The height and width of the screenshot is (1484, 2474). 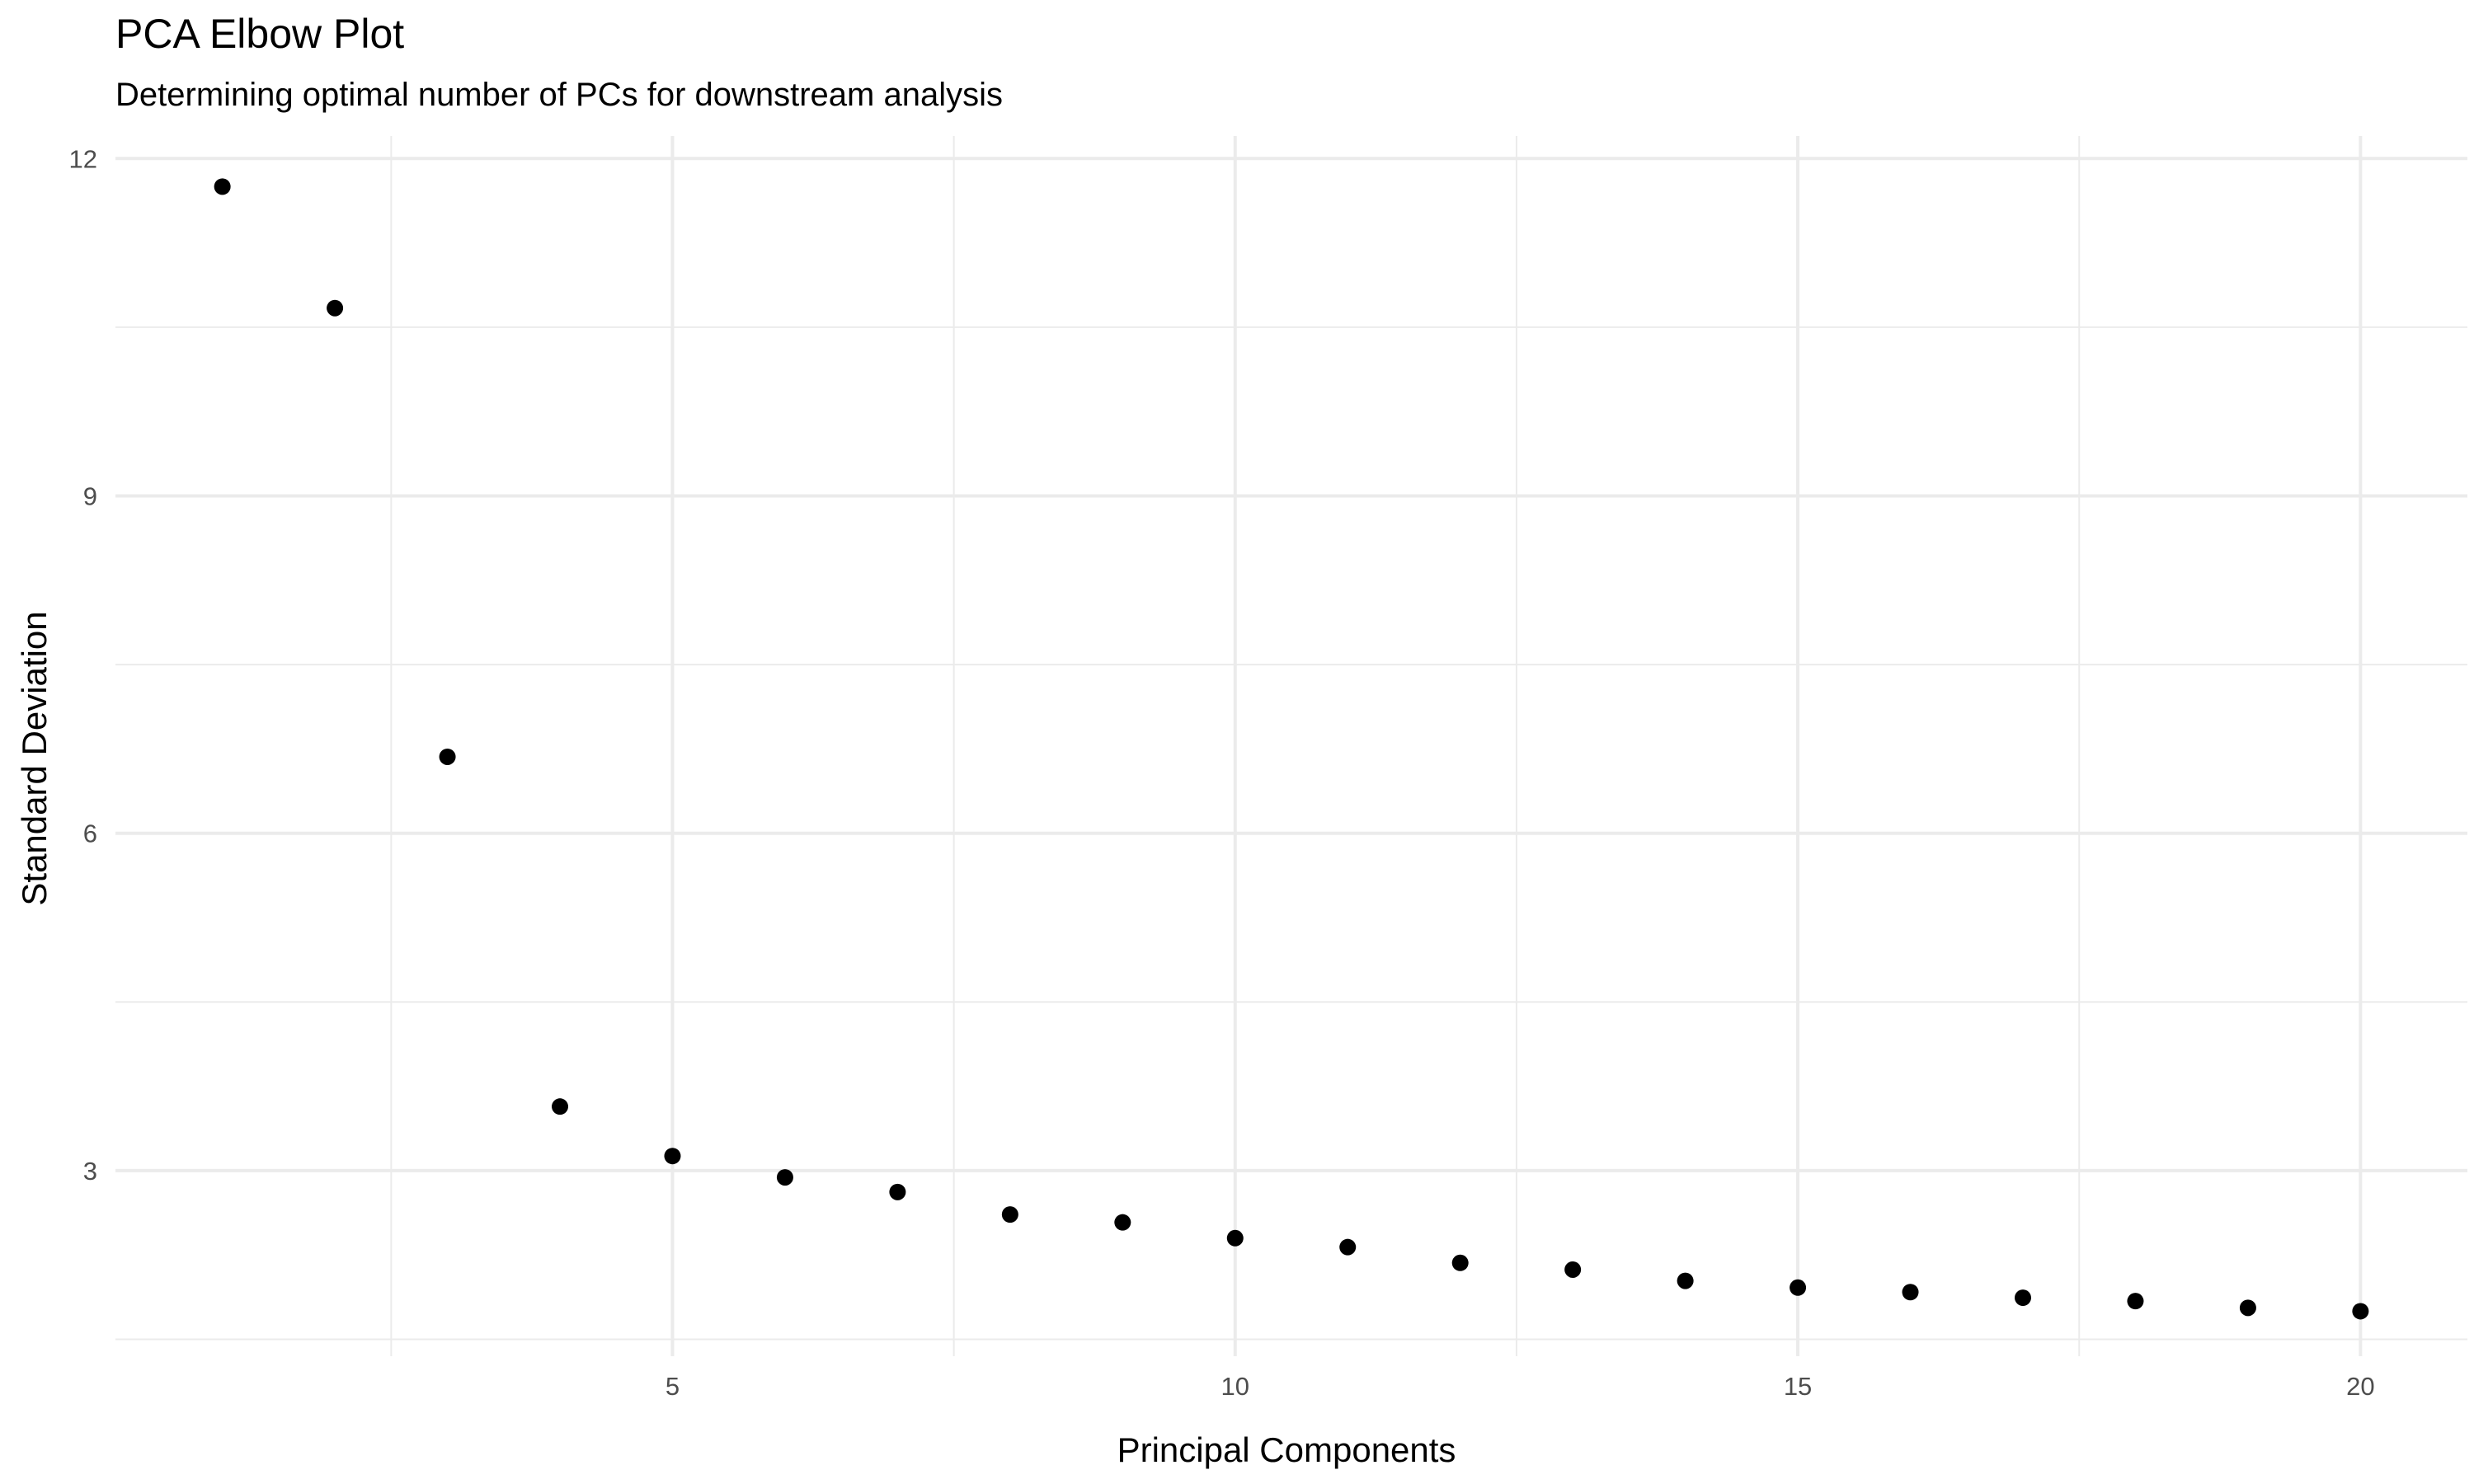 I want to click on x-tick-label: 15, so click(x=1798, y=1386).